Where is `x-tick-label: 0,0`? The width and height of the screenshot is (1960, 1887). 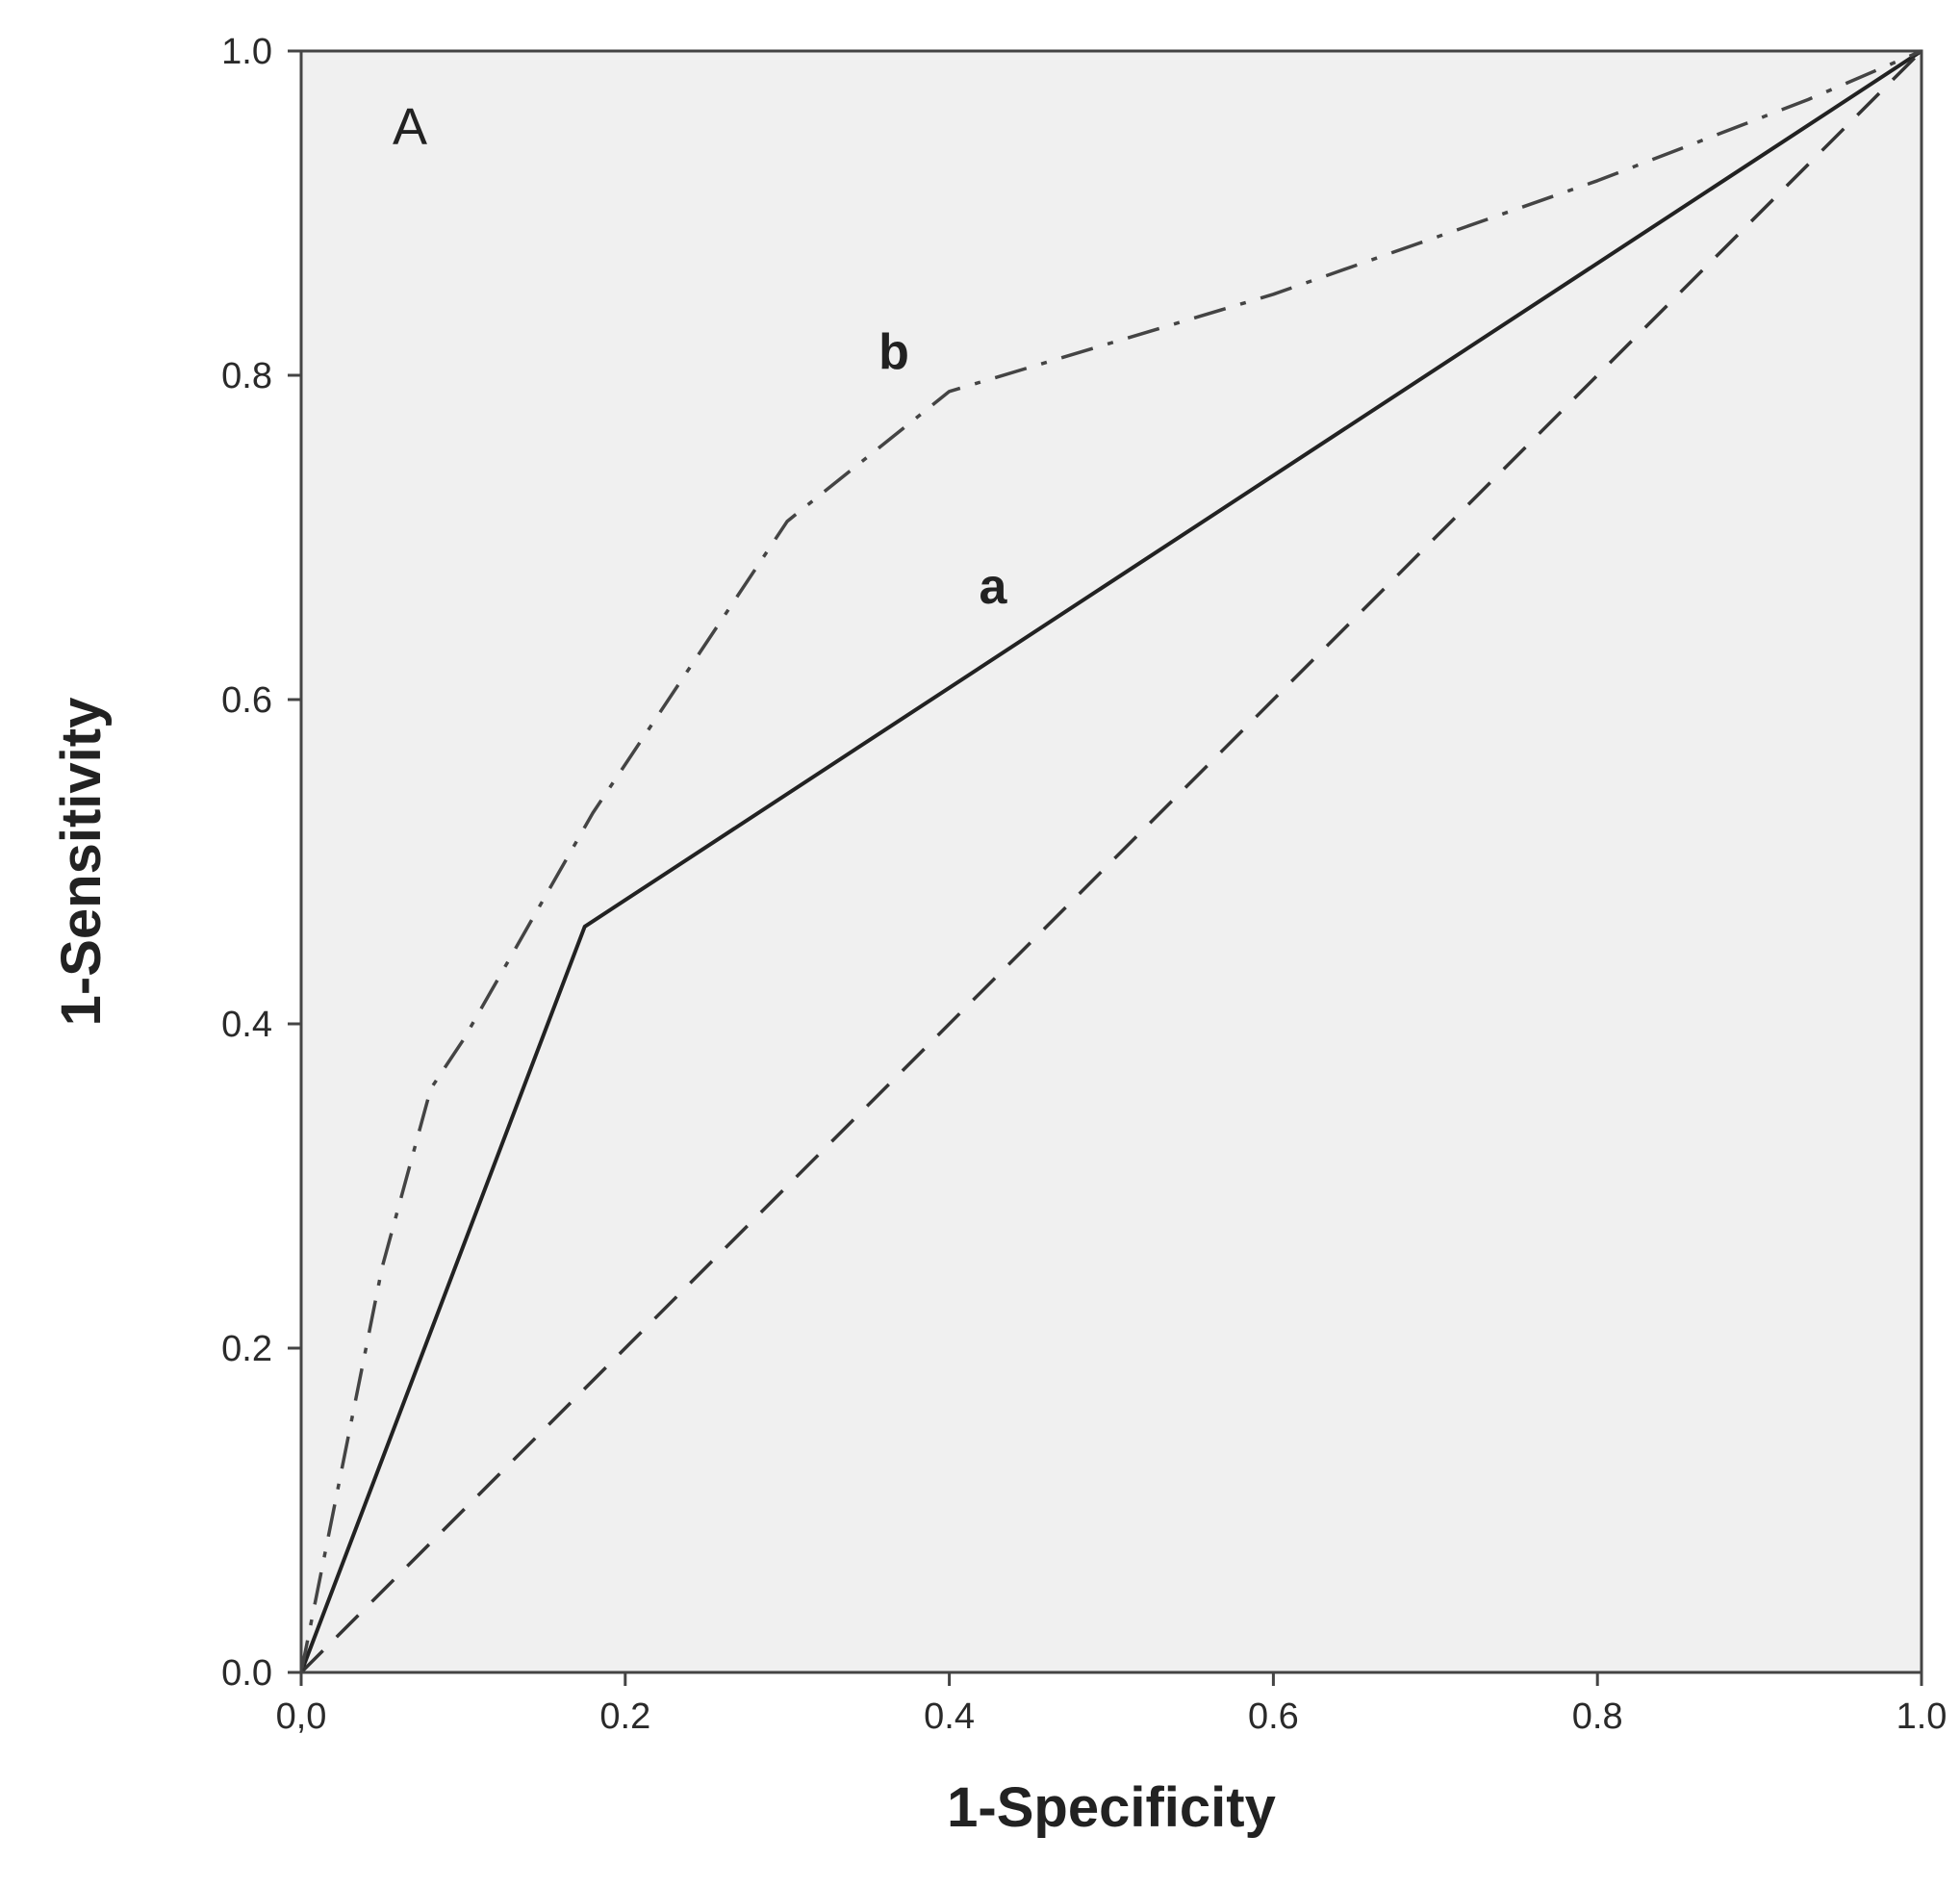 x-tick-label: 0,0 is located at coordinates (302, 1717).